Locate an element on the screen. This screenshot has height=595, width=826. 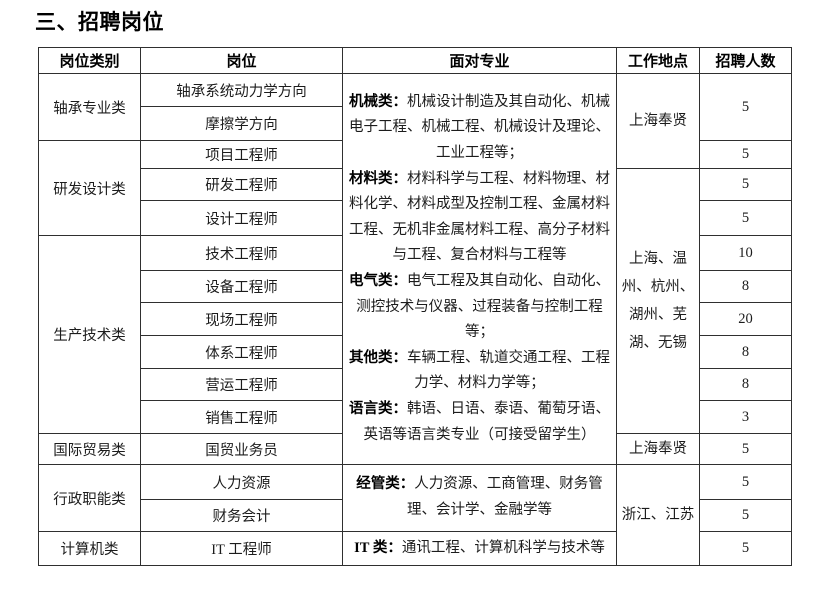
table-row: 营运工程师 8 is located at coordinates (415, 384).